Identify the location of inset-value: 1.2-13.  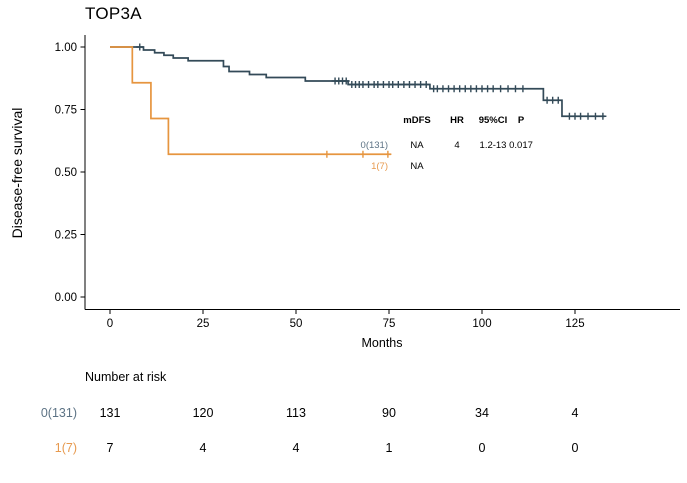
(493, 145).